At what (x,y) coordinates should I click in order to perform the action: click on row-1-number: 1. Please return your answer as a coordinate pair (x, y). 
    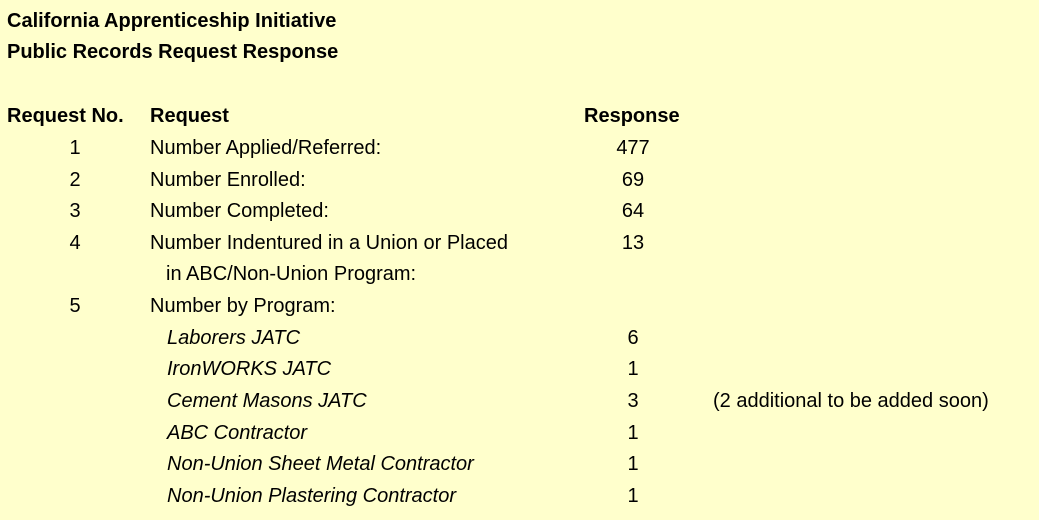
    Looking at the image, I should click on (75, 148).